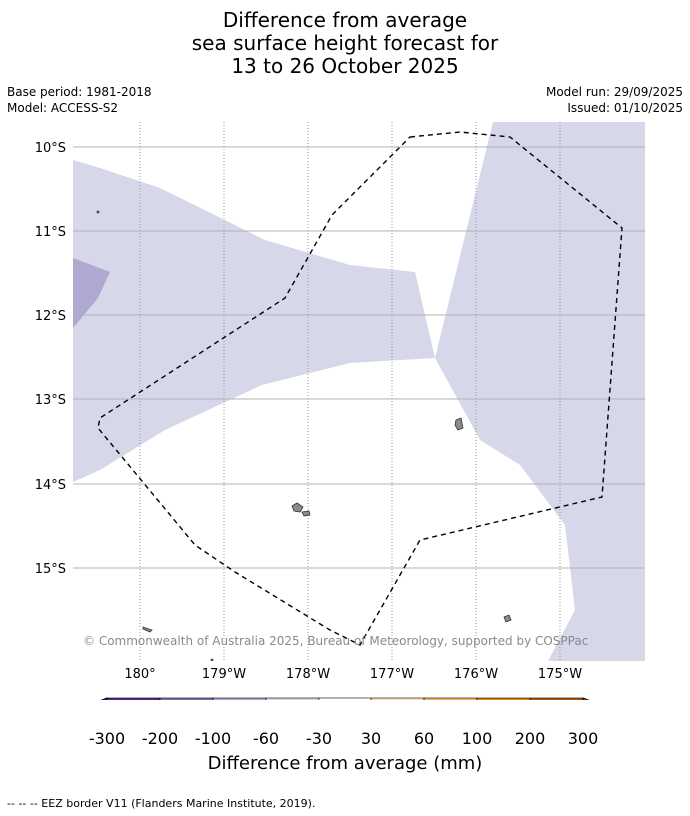  I want to click on lon-label-180: 180°, so click(139, 674).